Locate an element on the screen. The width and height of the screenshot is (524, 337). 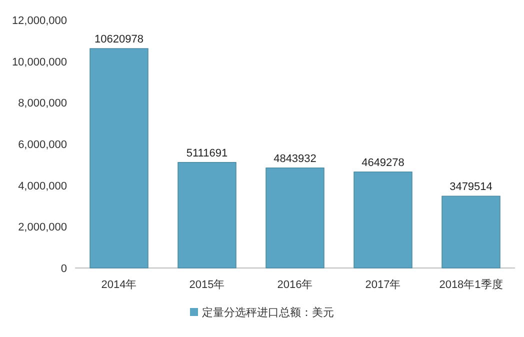
x-tick-label: 2017年 is located at coordinates (383, 285).